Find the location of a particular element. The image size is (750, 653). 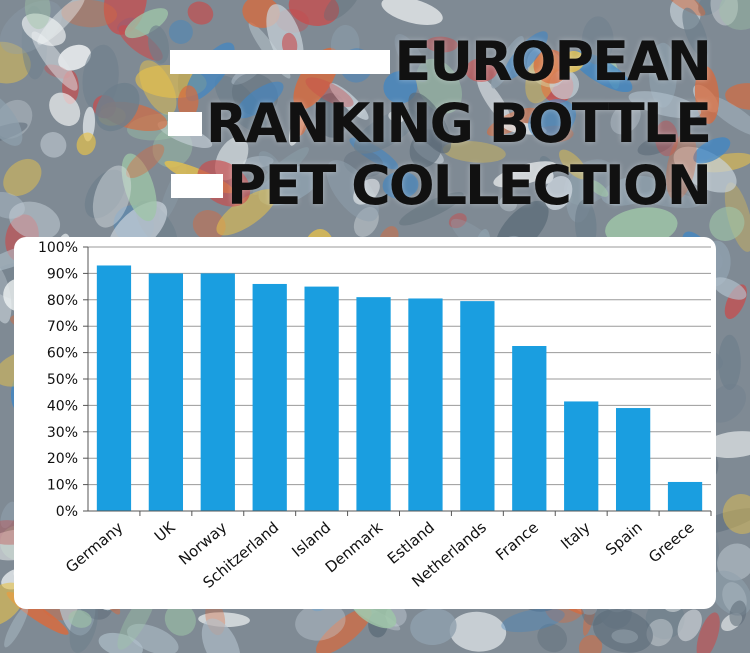

y-tick-label: 0% is located at coordinates (67, 512).